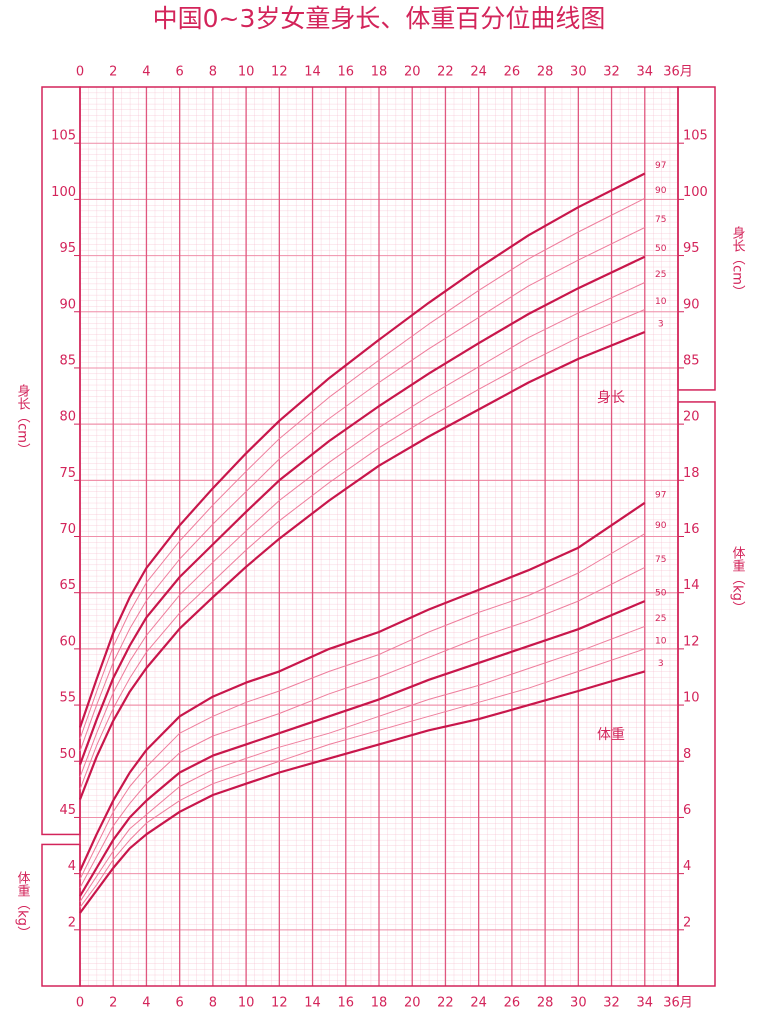 The width and height of the screenshot is (758, 1026). Describe the element at coordinates (67, 473) in the screenshot. I see `y-tick-label: 75` at that location.